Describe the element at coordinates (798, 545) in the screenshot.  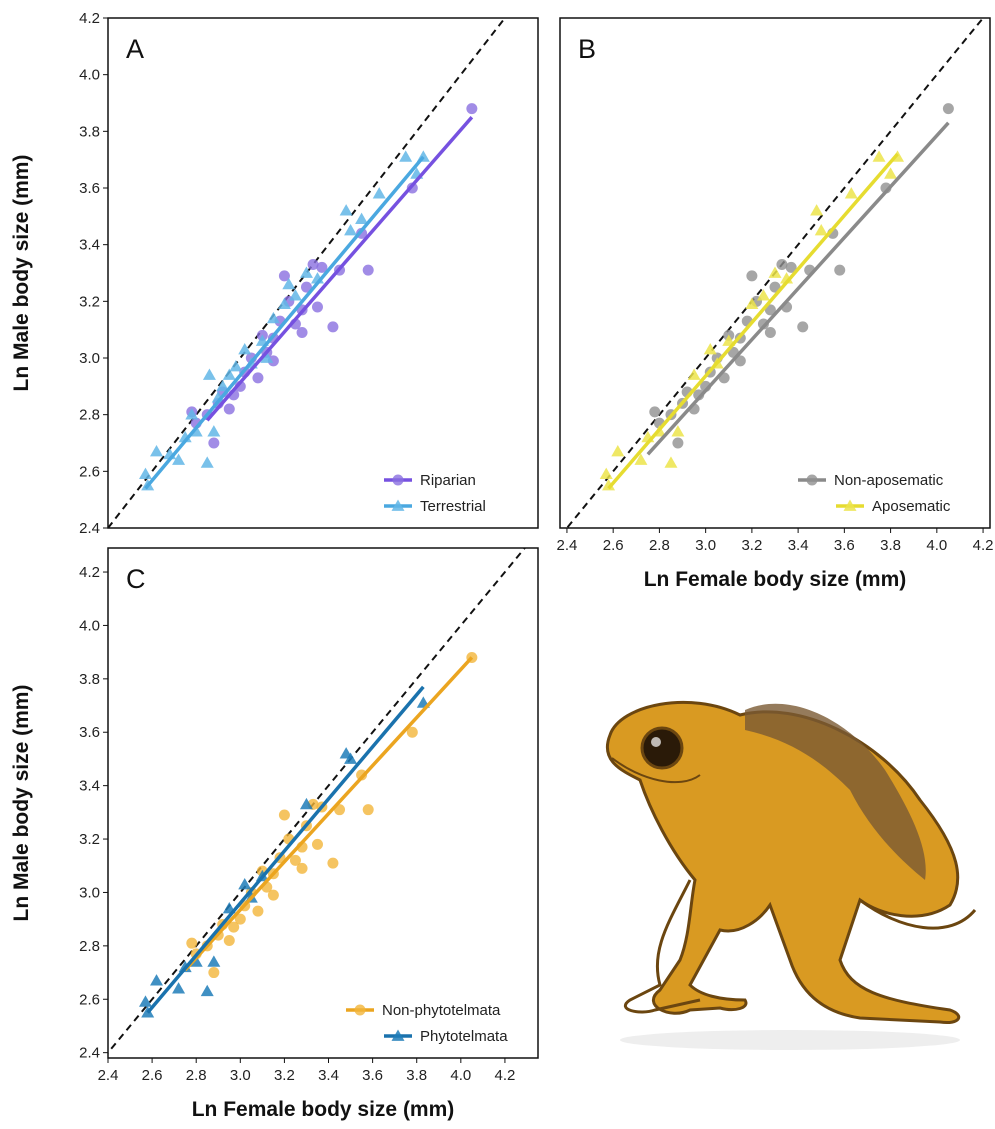
I see `x-tick-label: 3.4` at that location.